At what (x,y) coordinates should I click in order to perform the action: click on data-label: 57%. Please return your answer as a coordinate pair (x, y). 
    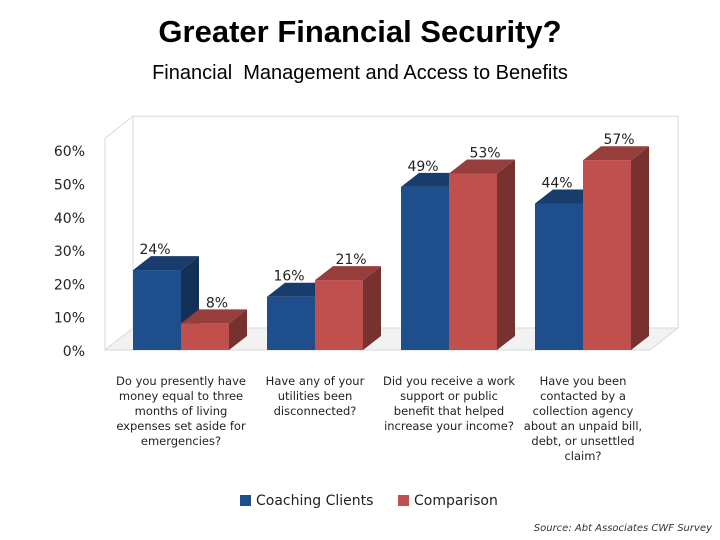
    Looking at the image, I should click on (618, 140).